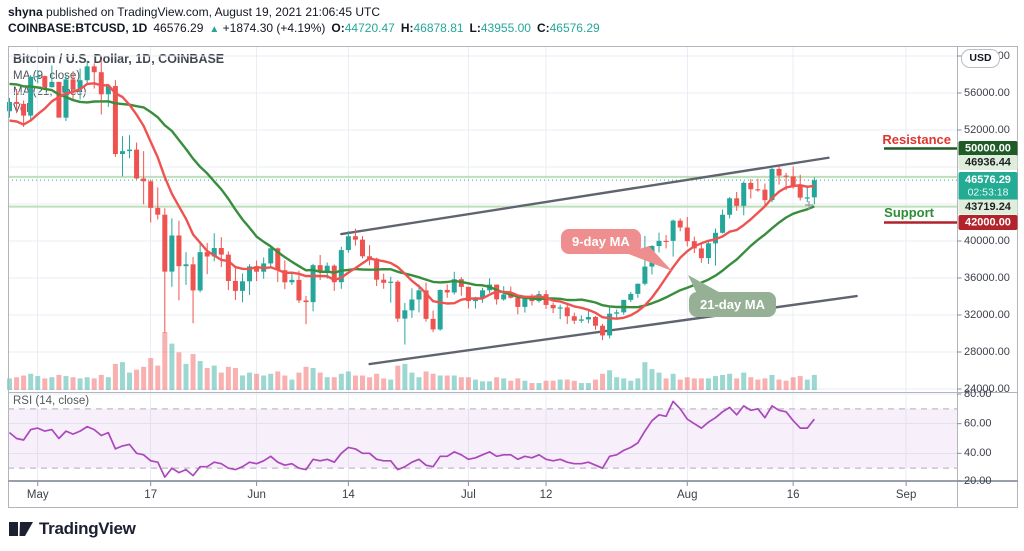  Describe the element at coordinates (51, 401) in the screenshot. I see `rsi-legend: RSI (14, close)` at that location.